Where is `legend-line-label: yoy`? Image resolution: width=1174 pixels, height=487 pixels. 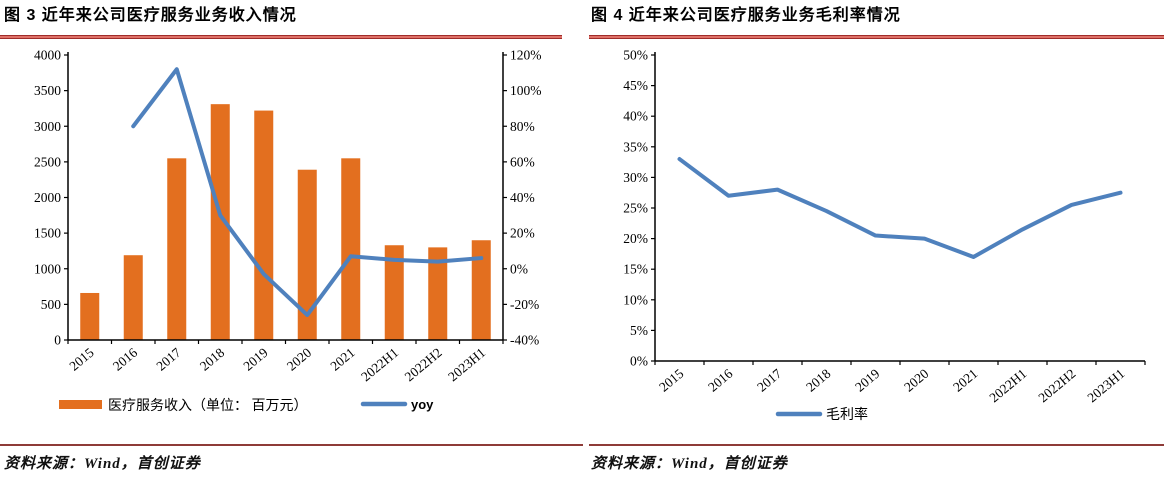
legend-line-label: yoy is located at coordinates (422, 404).